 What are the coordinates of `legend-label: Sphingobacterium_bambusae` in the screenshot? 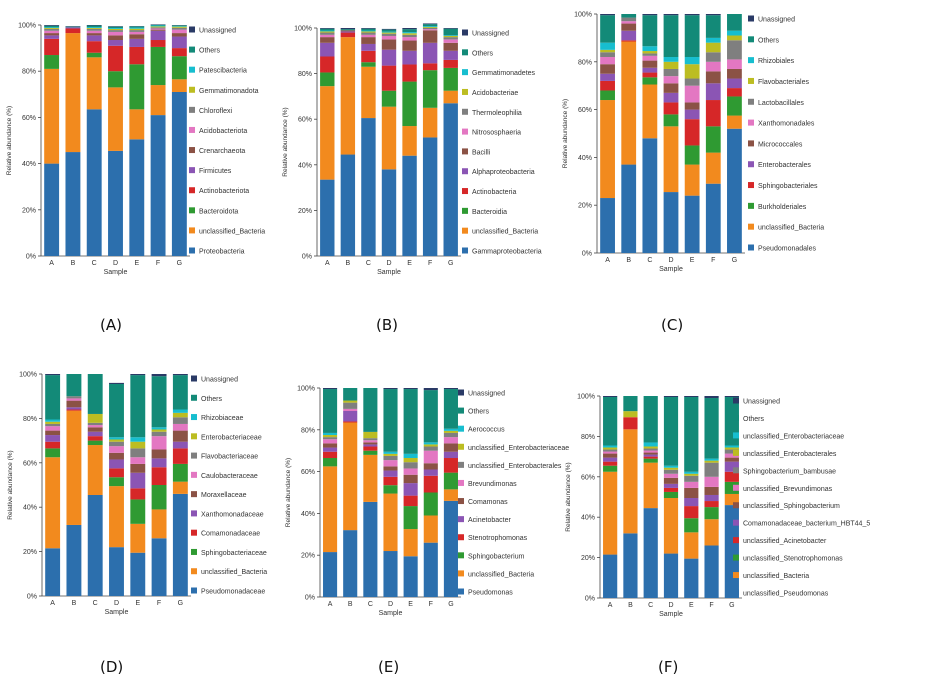 It's located at (789, 471).